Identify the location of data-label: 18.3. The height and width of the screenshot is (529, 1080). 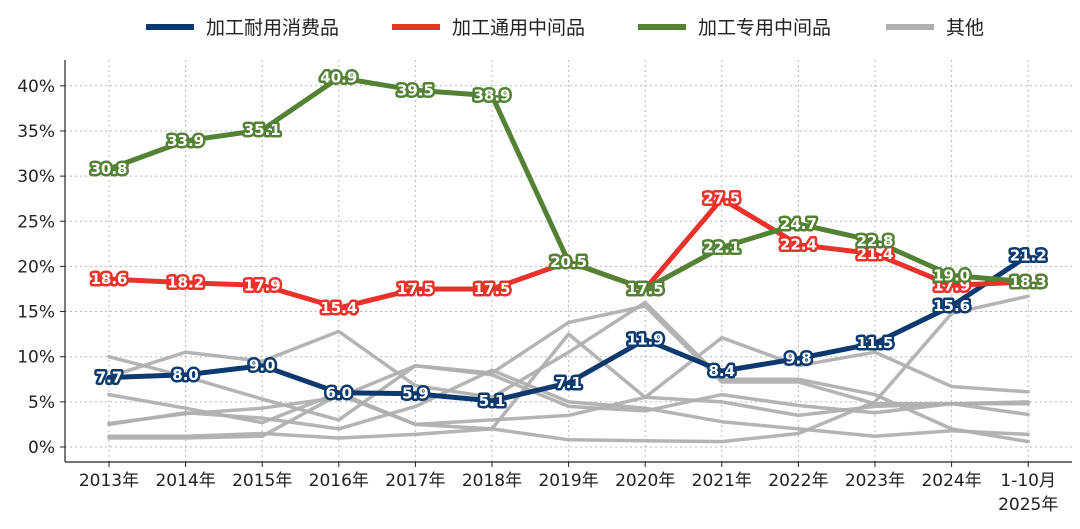
(1028, 282).